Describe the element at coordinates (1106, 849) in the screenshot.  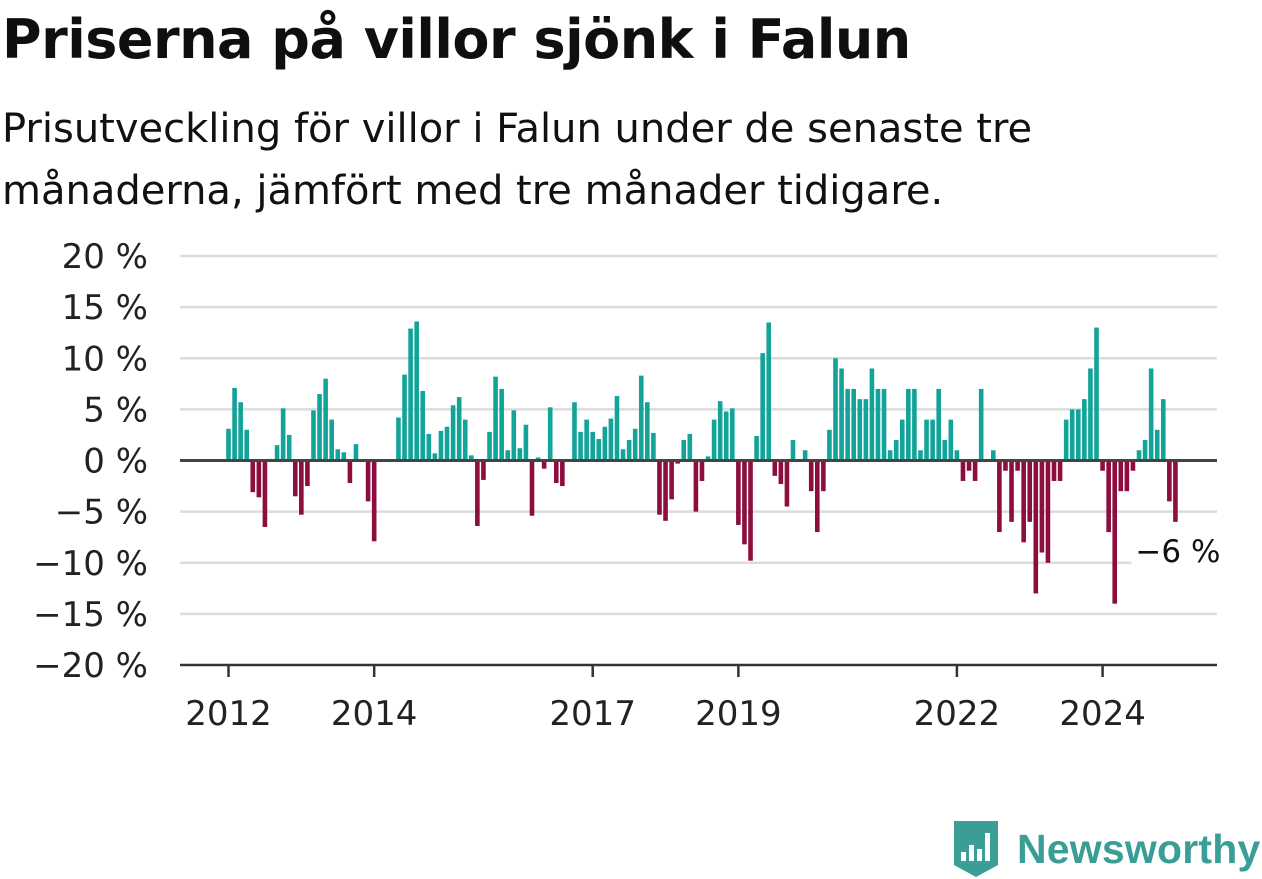
I see `brand-logo: Newsworthy` at that location.